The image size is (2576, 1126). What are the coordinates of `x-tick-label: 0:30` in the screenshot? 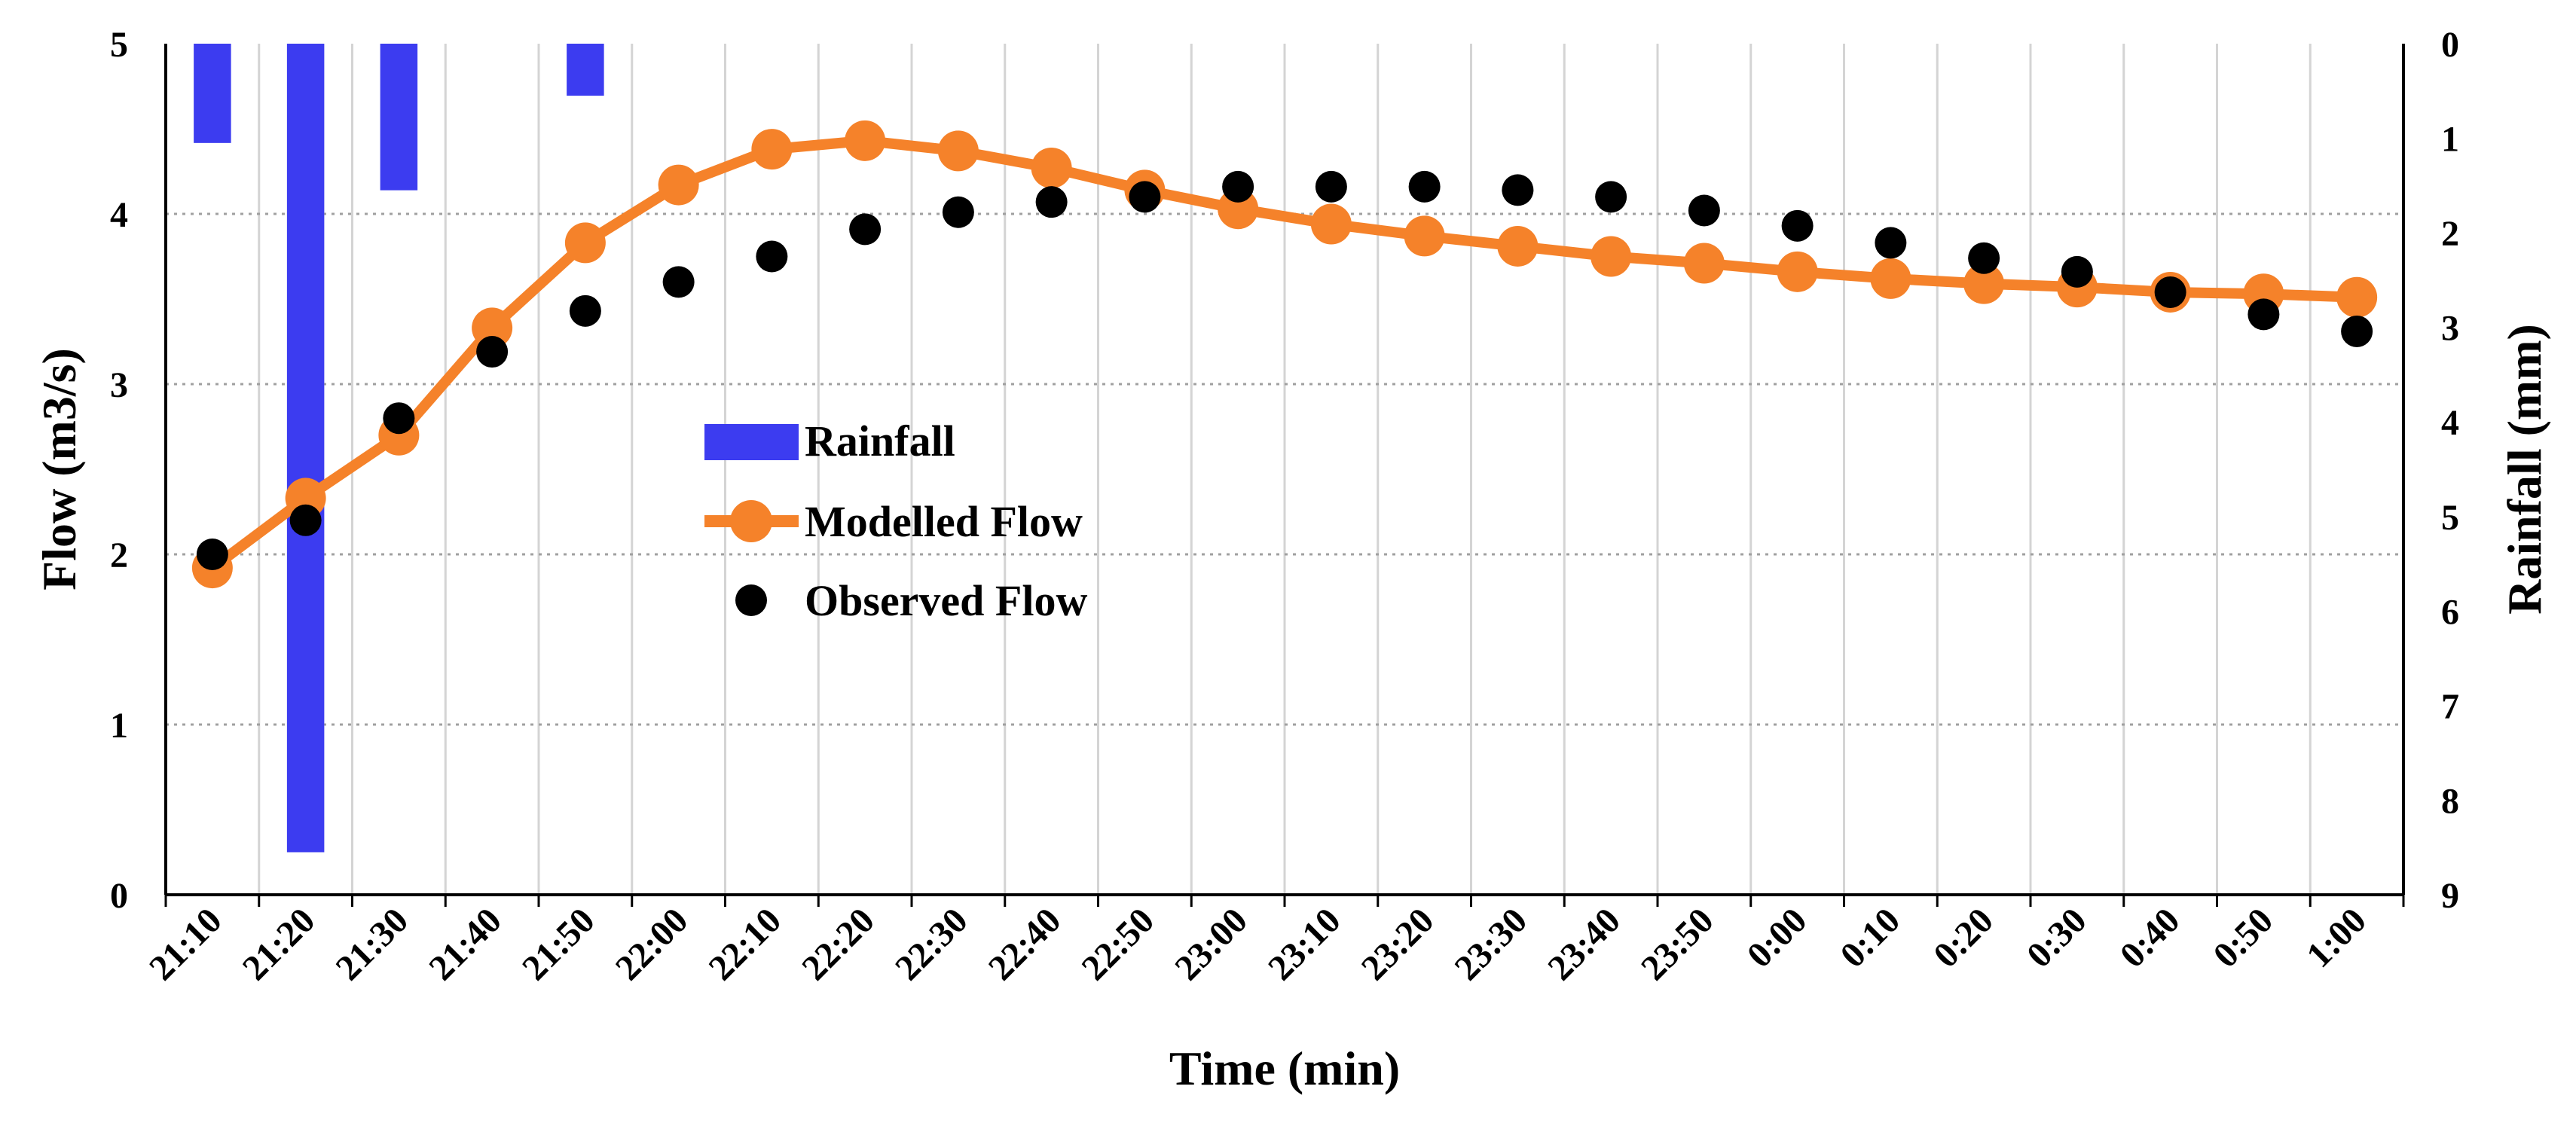 It's located at (2057, 937).